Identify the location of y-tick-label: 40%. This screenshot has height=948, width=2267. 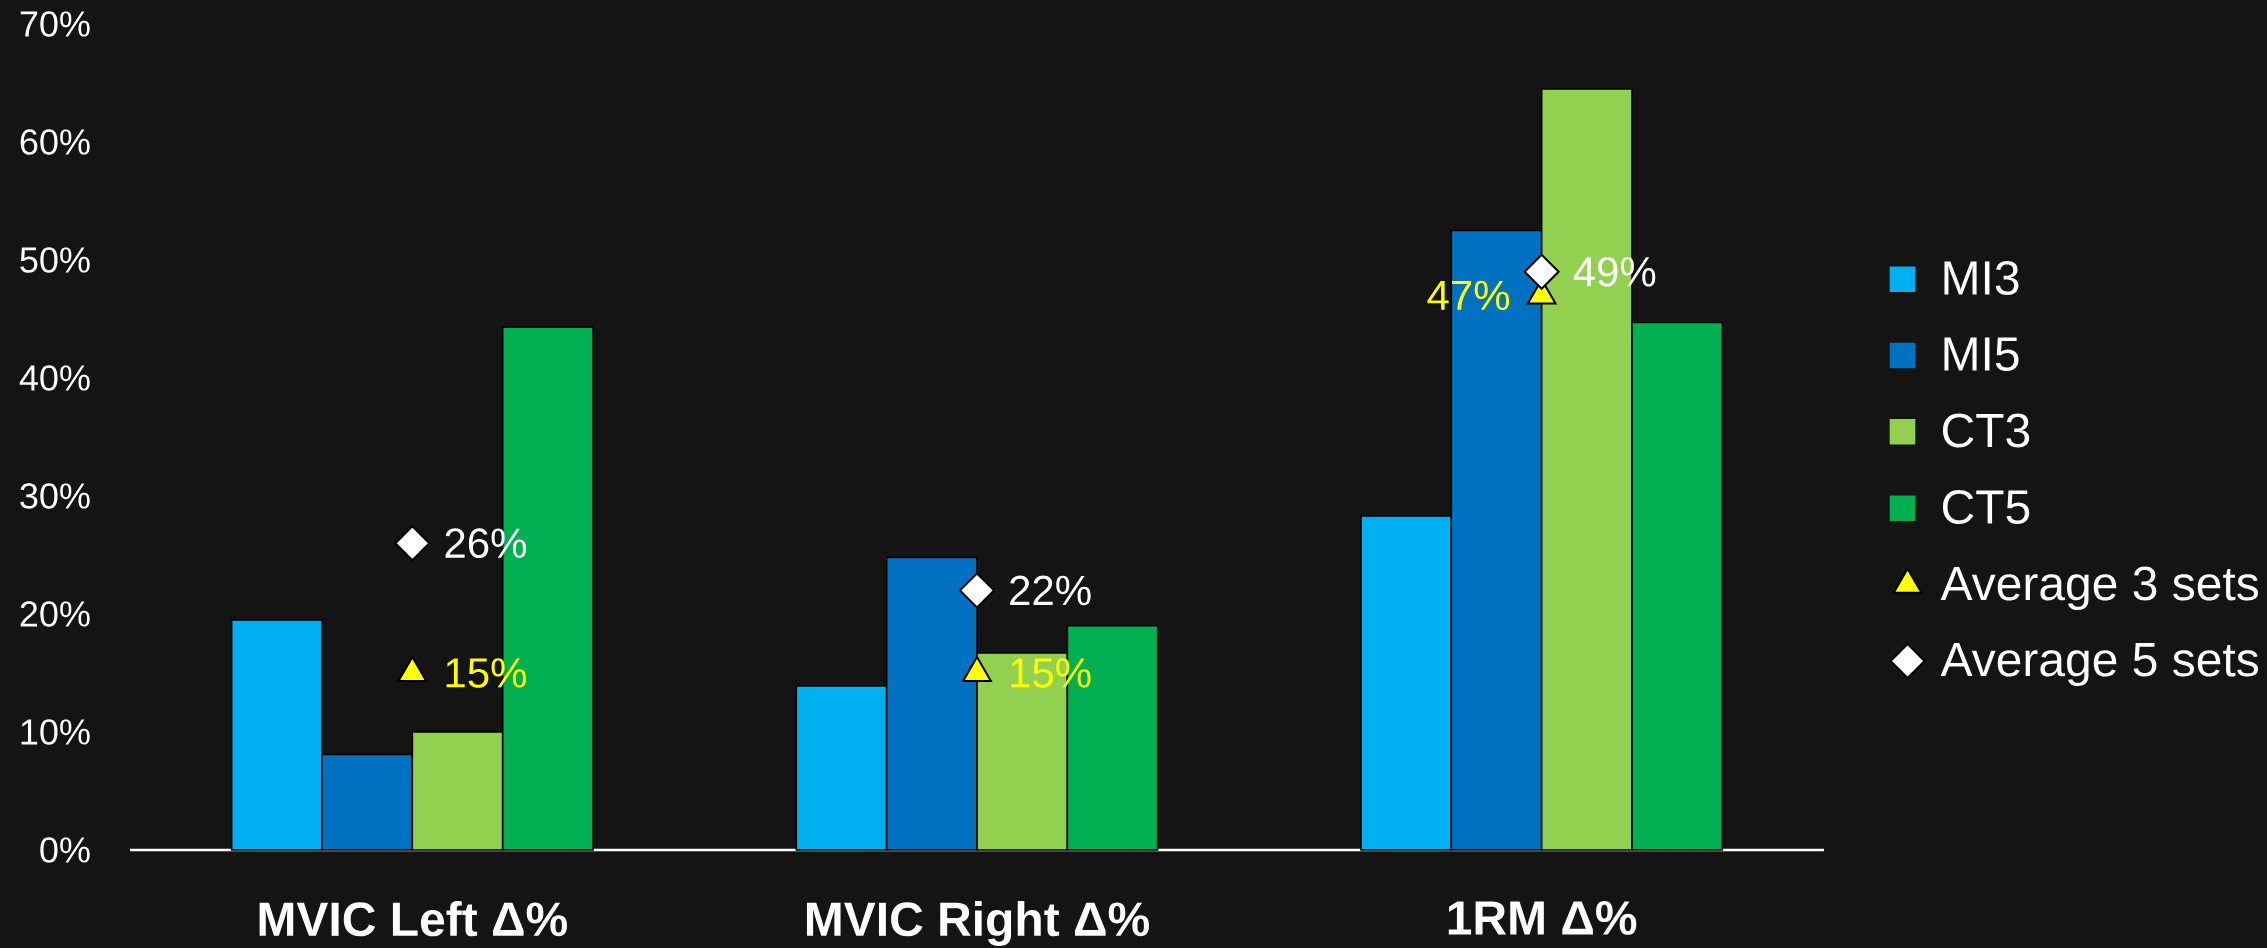
(54, 378).